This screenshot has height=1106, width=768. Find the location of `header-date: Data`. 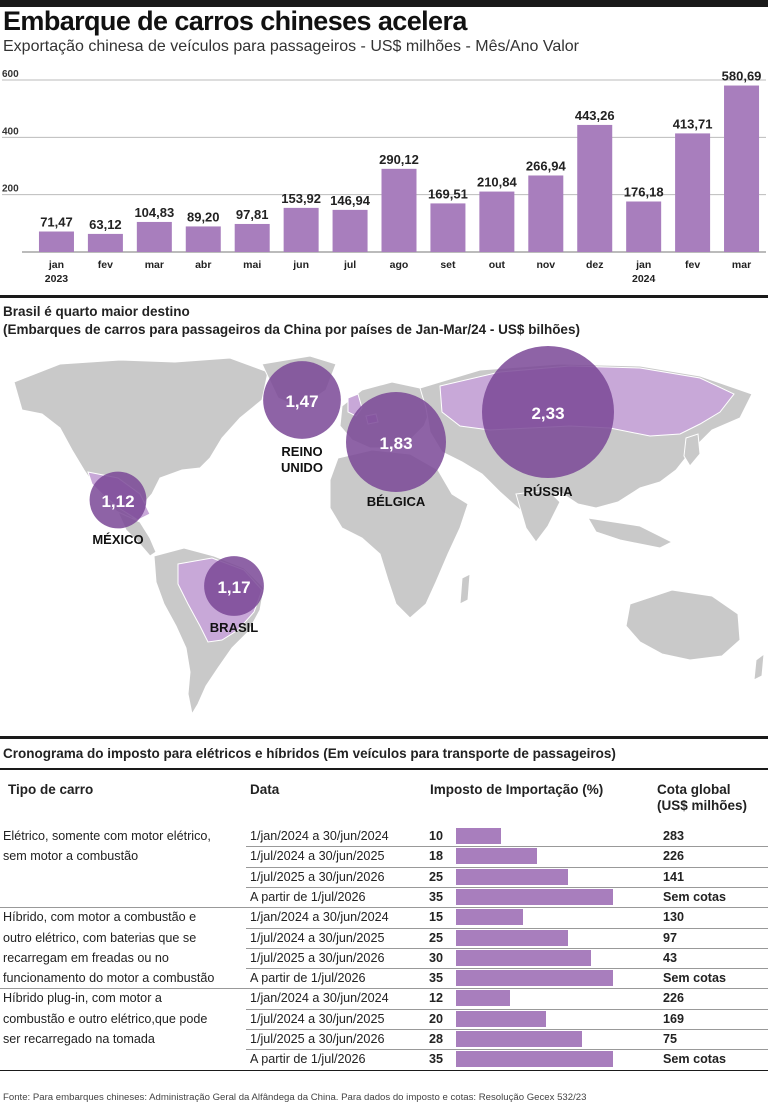

header-date: Data is located at coordinates (265, 789).